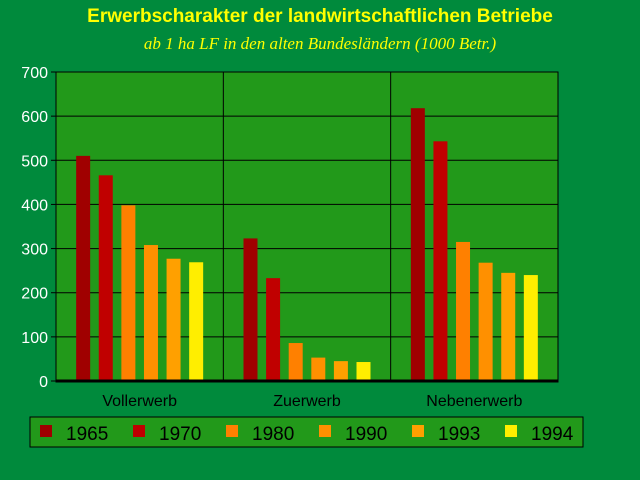 The width and height of the screenshot is (640, 480). Describe the element at coordinates (273, 329) in the screenshot. I see `bar-1970-zuerwerb` at that location.